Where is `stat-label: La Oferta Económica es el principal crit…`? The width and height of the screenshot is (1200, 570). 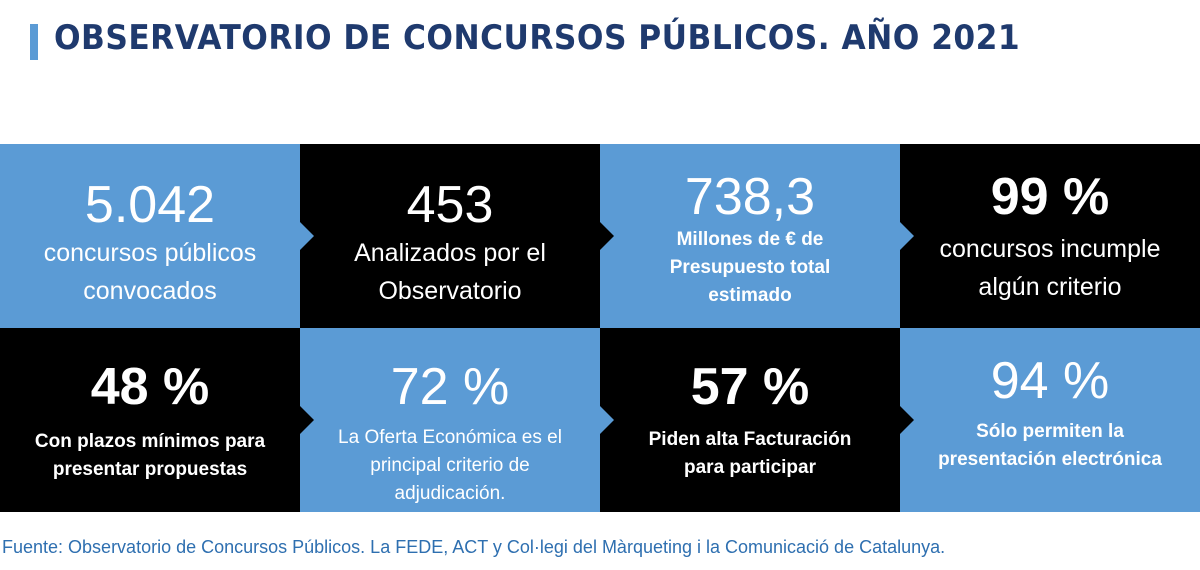 stat-label: La Oferta Económica es el principal crit… is located at coordinates (450, 465).